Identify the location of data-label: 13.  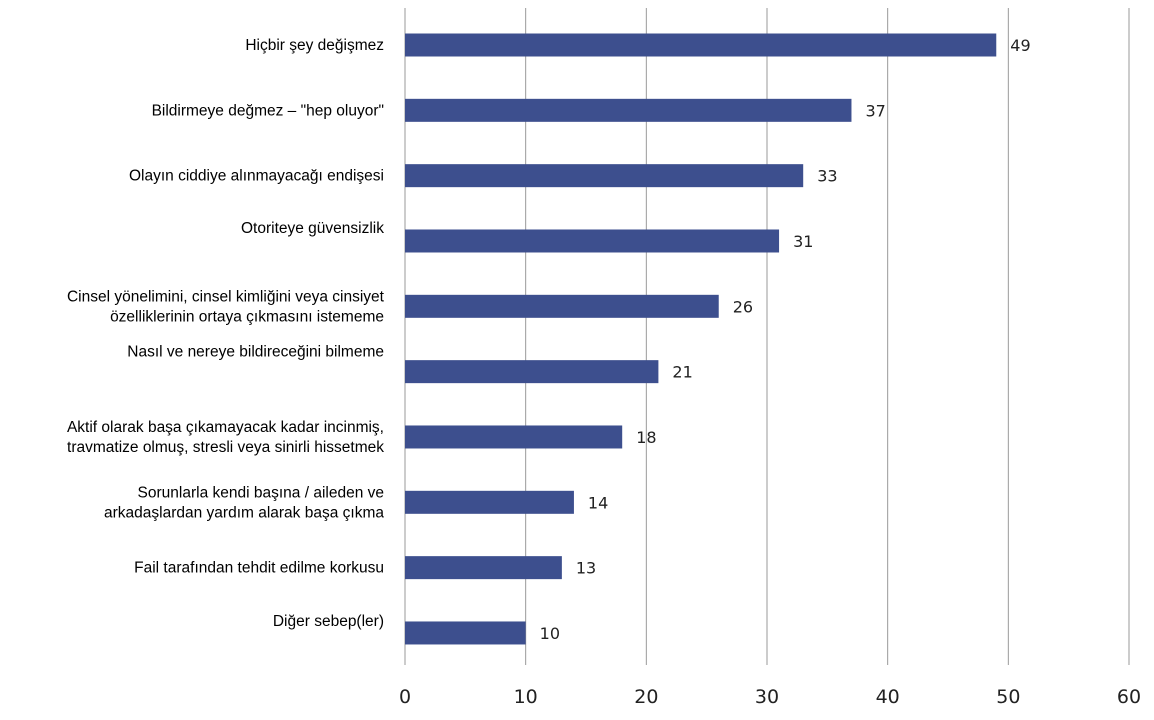
(586, 568).